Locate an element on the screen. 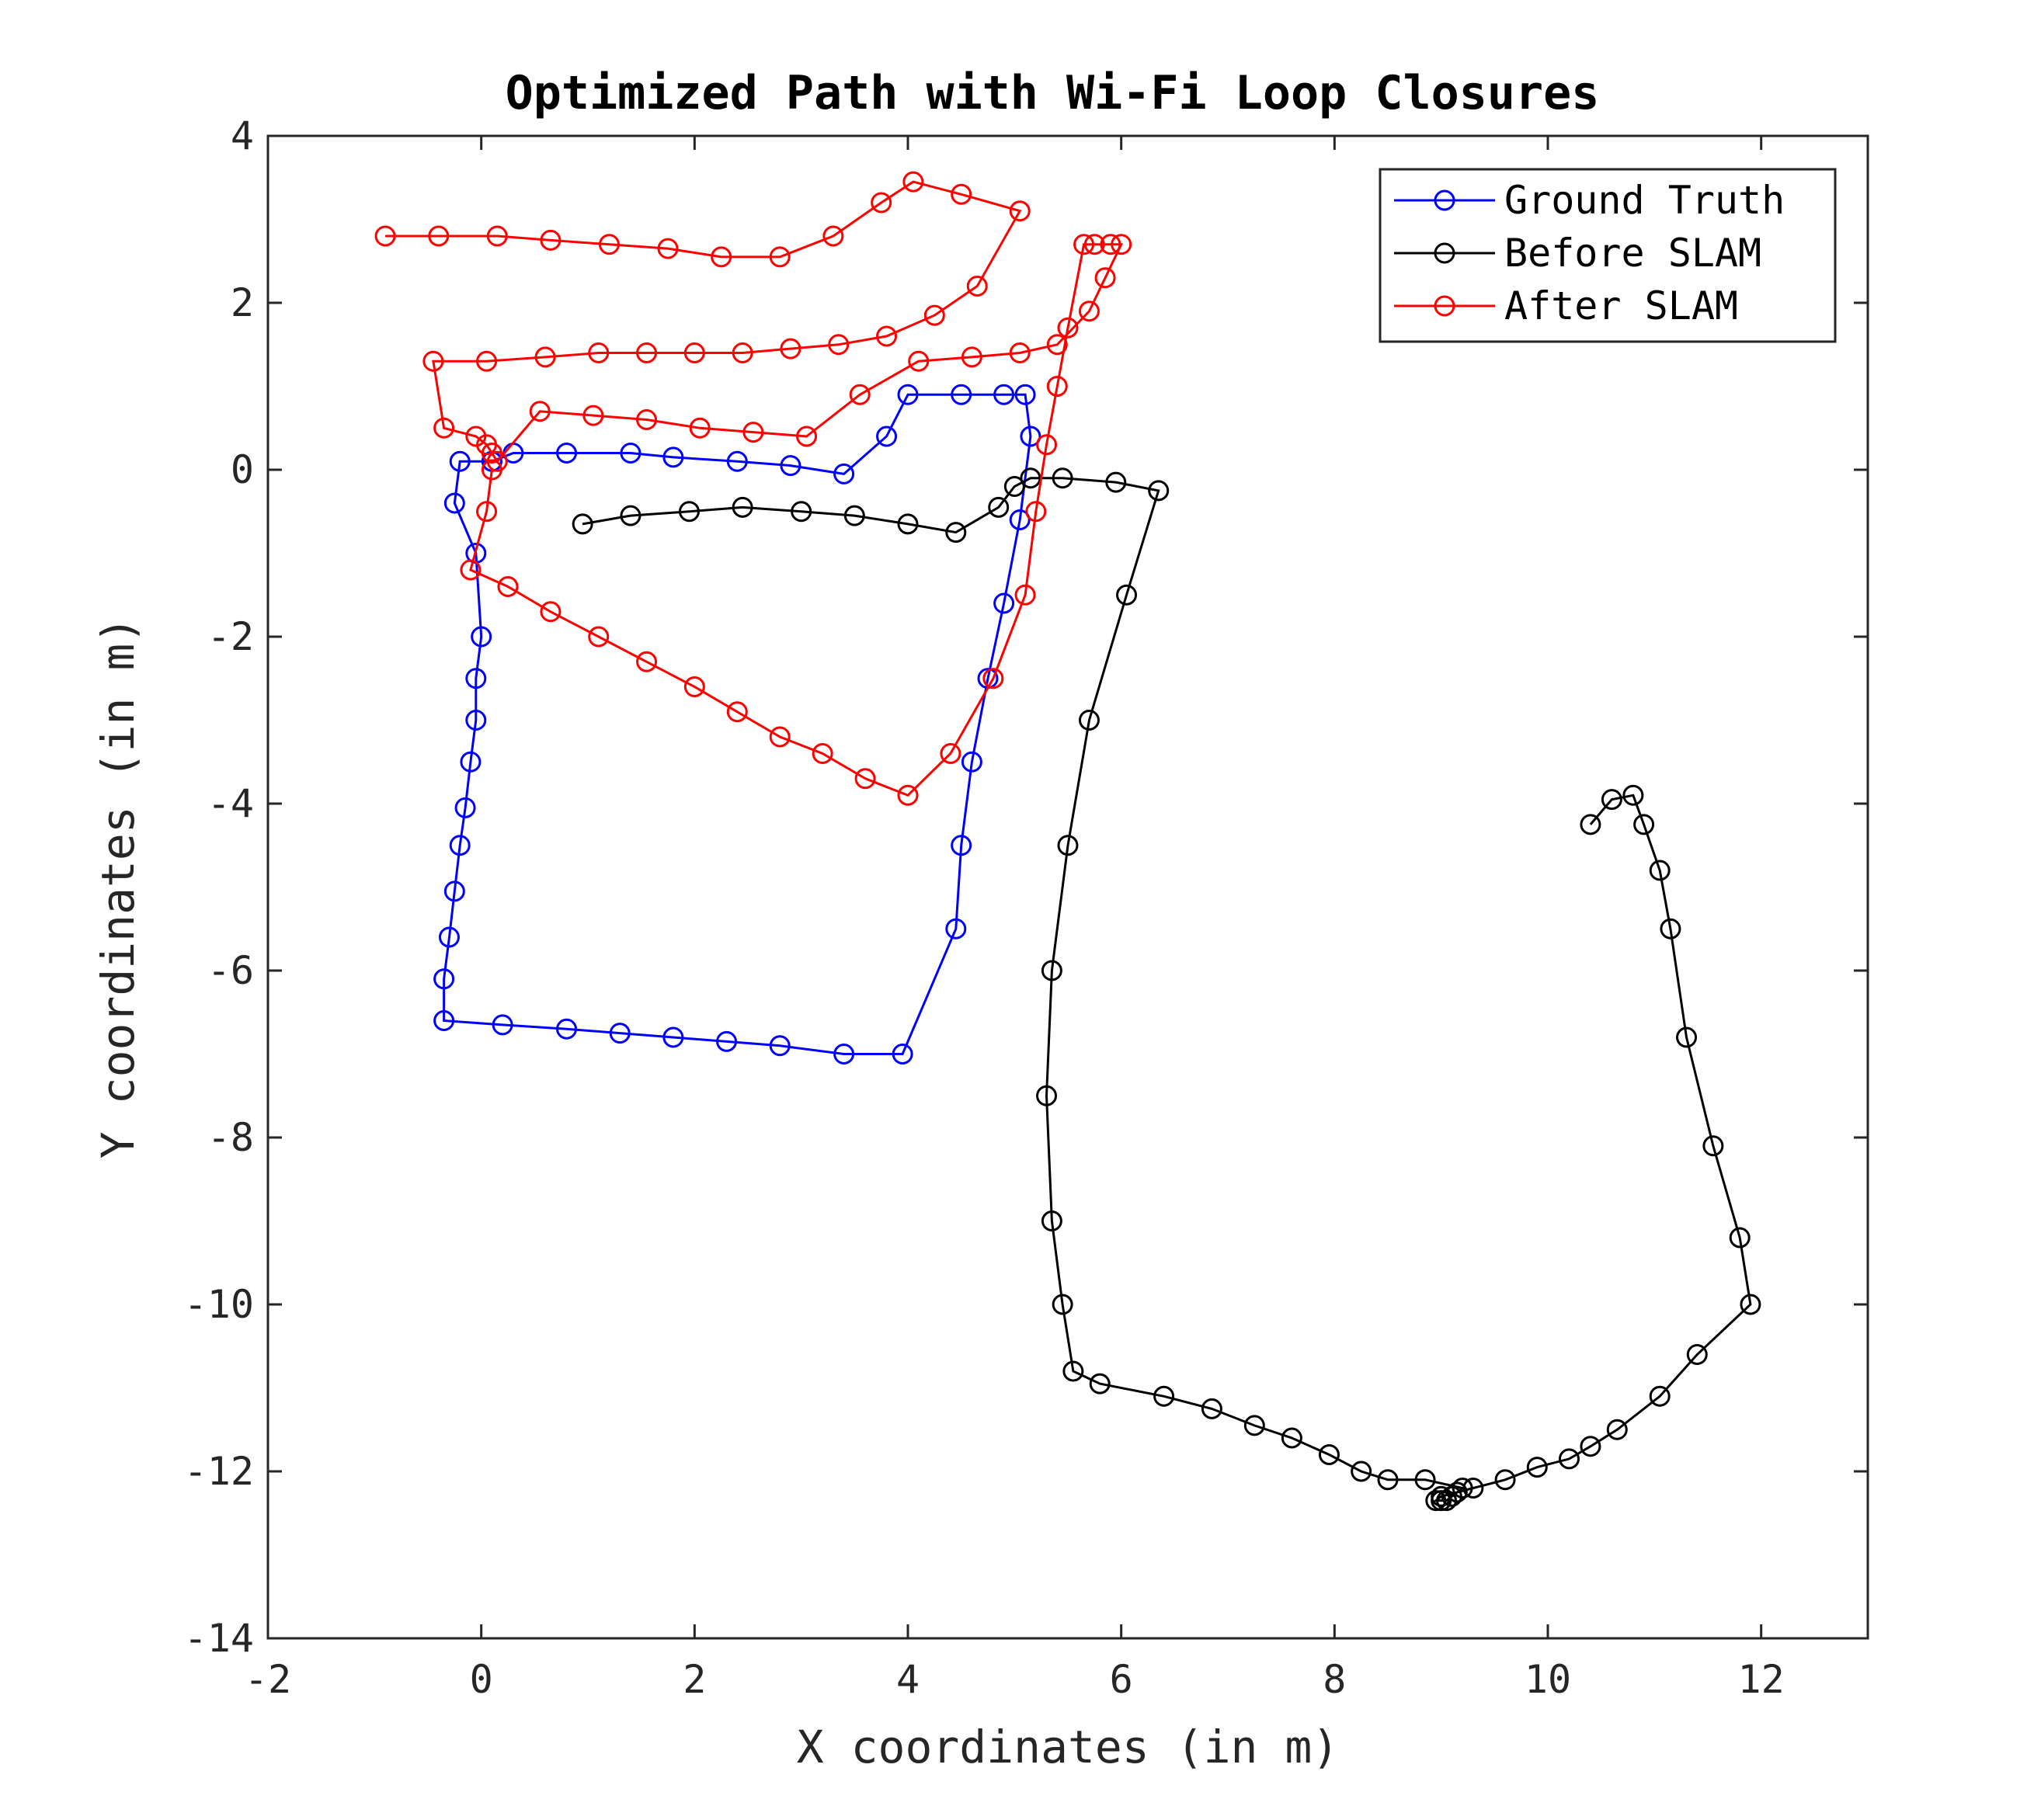 Image resolution: width=2041 pixels, height=1820 pixels. legend-item-before-slam: Before SLAM is located at coordinates (1577, 254).